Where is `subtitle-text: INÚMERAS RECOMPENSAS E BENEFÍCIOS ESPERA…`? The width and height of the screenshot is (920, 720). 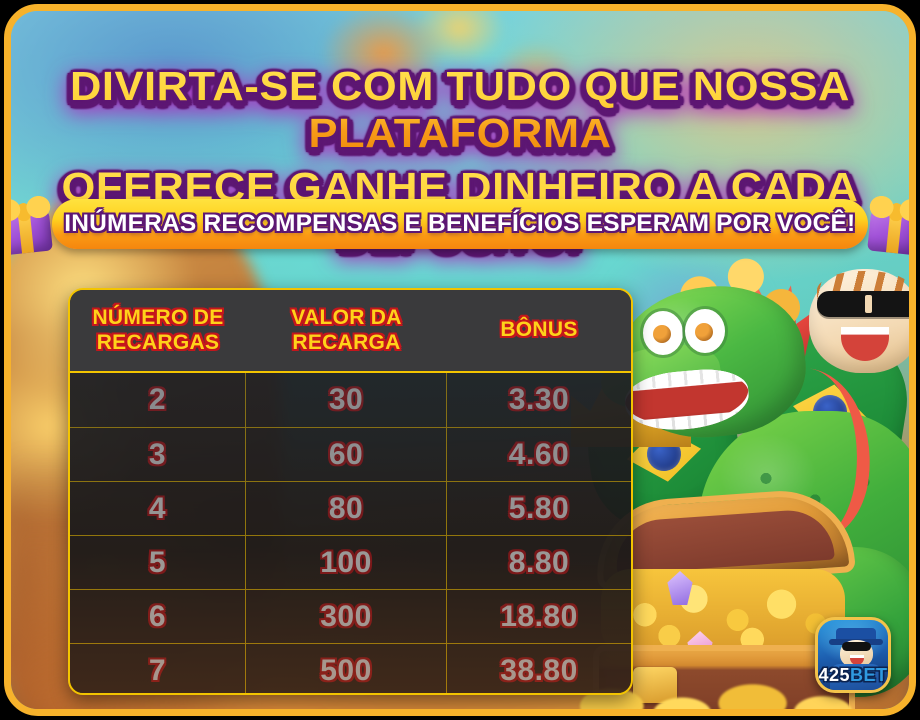 subtitle-text: INÚMERAS RECOMPENSAS E BENEFÍCIOS ESPERA… is located at coordinates (460, 223).